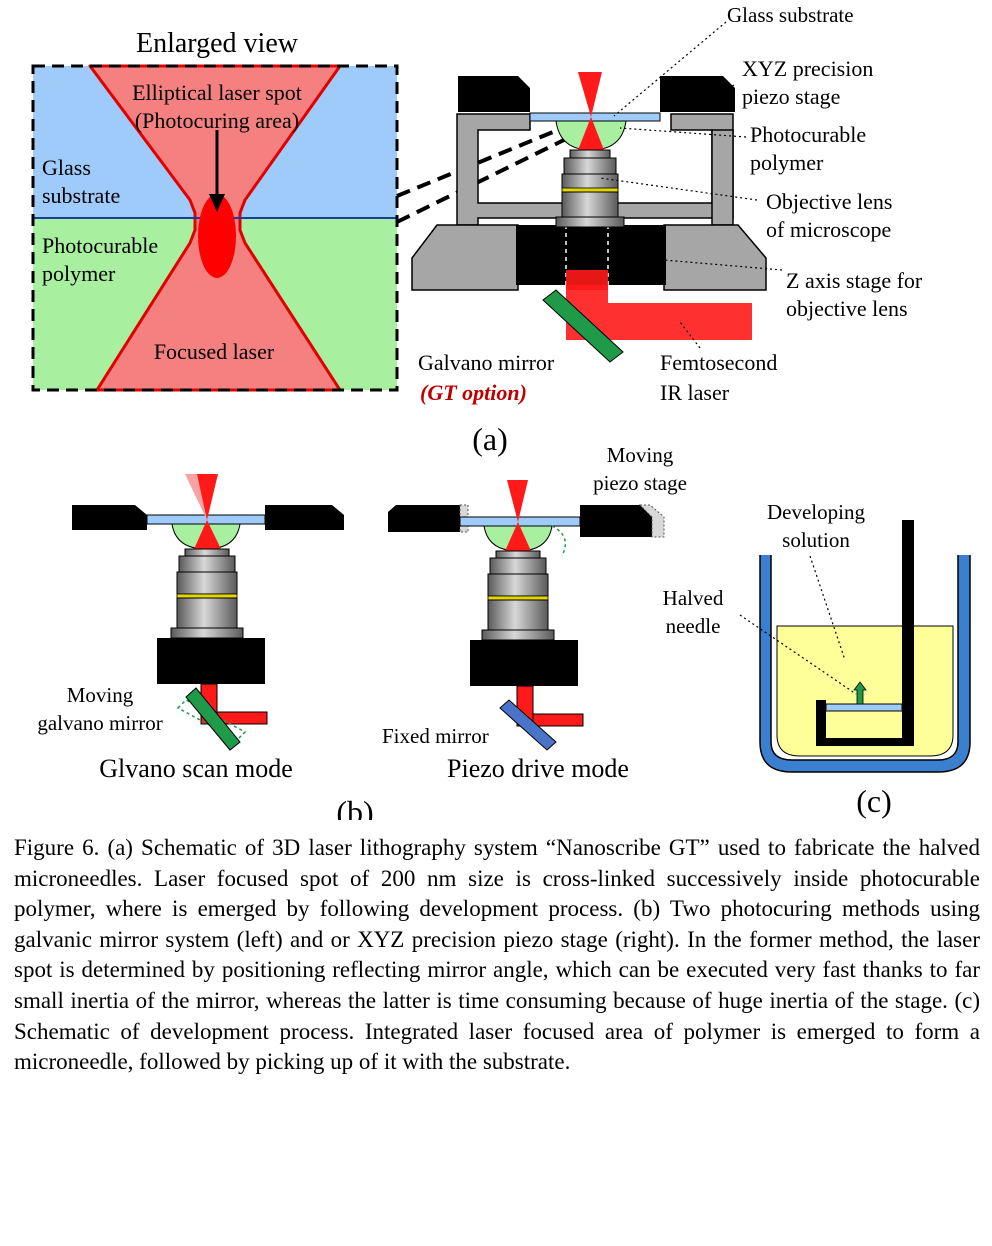 The height and width of the screenshot is (1246, 992). Describe the element at coordinates (354, 807) in the screenshot. I see `panel-b-letter: (b)` at that location.